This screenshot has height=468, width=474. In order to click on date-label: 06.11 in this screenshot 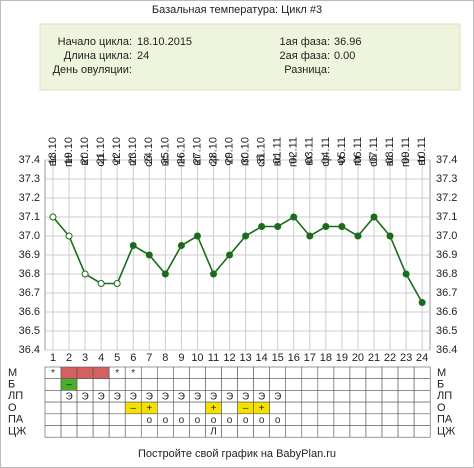, I will do `click(358, 150)`.